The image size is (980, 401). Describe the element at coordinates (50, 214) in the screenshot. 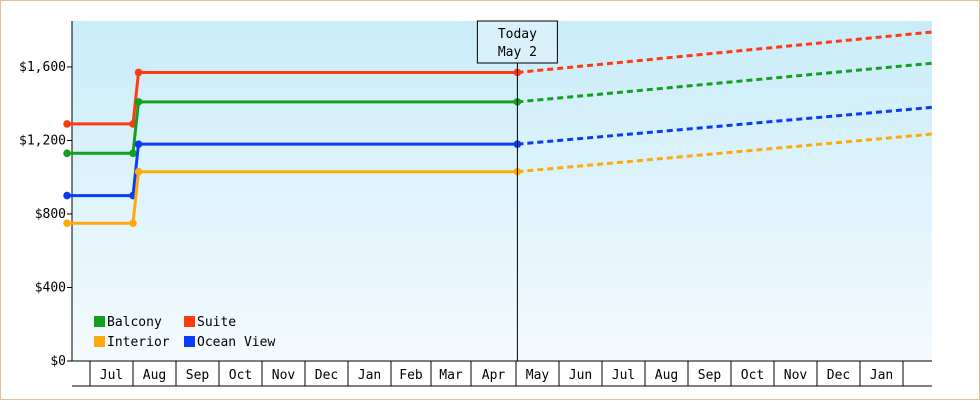

I see `y-tick-label: $800` at that location.